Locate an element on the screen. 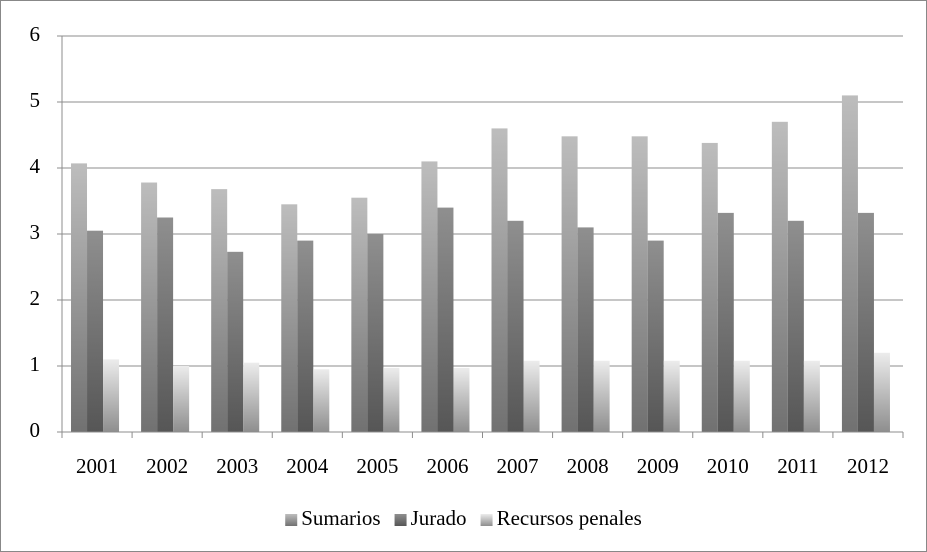 The width and height of the screenshot is (927, 552). legend-label: Jurado is located at coordinates (439, 518).